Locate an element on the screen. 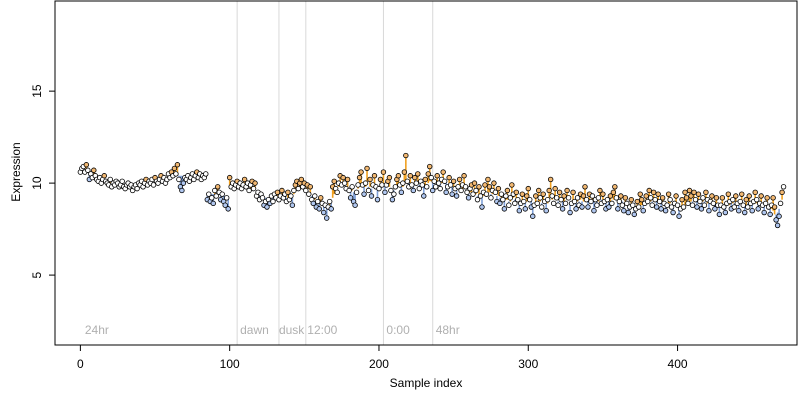 Image resolution: width=800 pixels, height=400 pixels. x-axis: 0 100 200 300 400 is located at coordinates (382, 357).